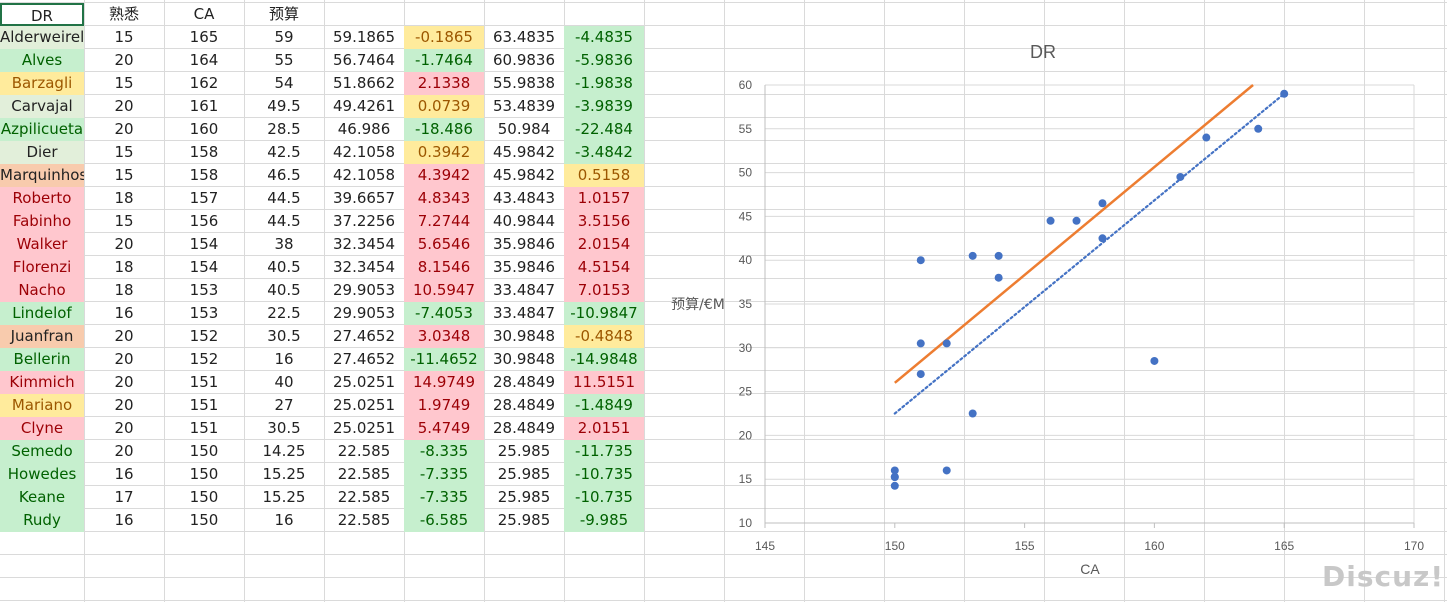 The height and width of the screenshot is (602, 1447). I want to click on budget-cell: 59, so click(284, 37).